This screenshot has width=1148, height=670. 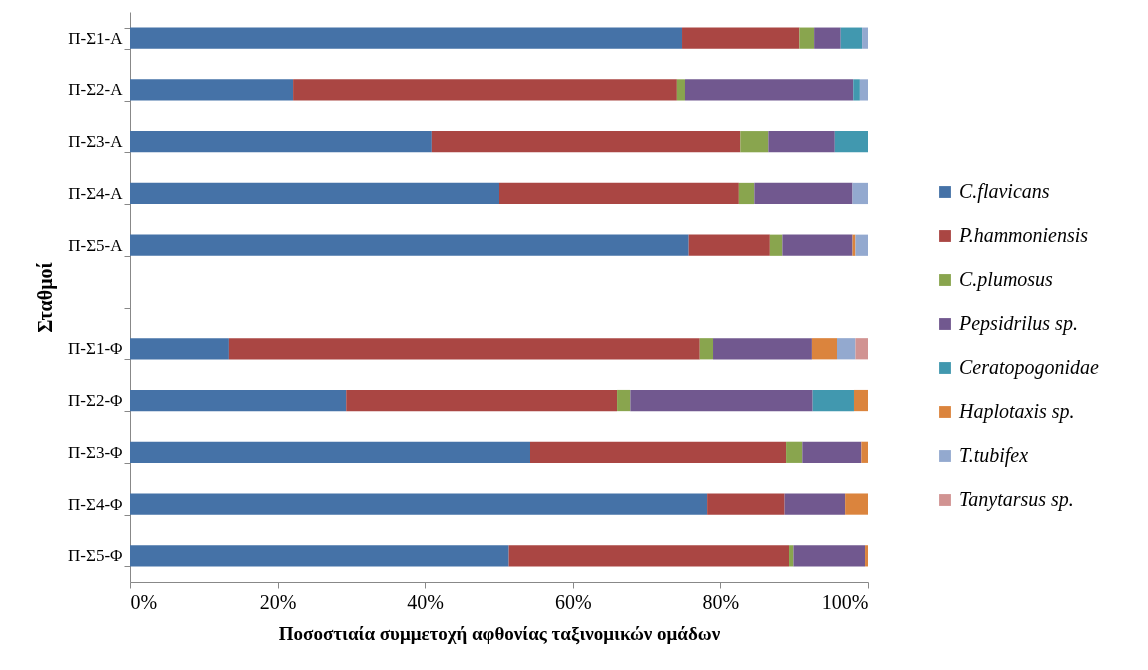 What do you see at coordinates (1006, 279) in the screenshot?
I see `legend-label: C.plumosus` at bounding box center [1006, 279].